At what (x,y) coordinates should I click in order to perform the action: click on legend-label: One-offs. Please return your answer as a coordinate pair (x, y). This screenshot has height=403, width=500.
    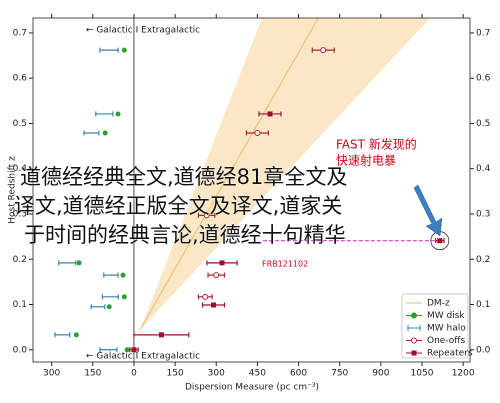
    Looking at the image, I should click on (446, 341).